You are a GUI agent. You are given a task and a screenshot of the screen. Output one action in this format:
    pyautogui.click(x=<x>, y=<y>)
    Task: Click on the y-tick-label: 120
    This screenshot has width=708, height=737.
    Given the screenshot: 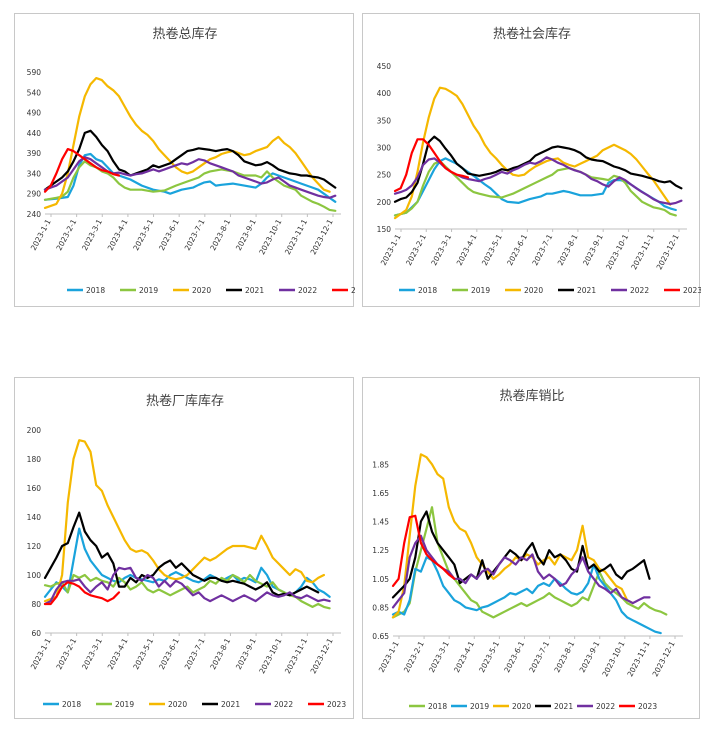 What is the action you would take?
    pyautogui.click(x=34, y=546)
    